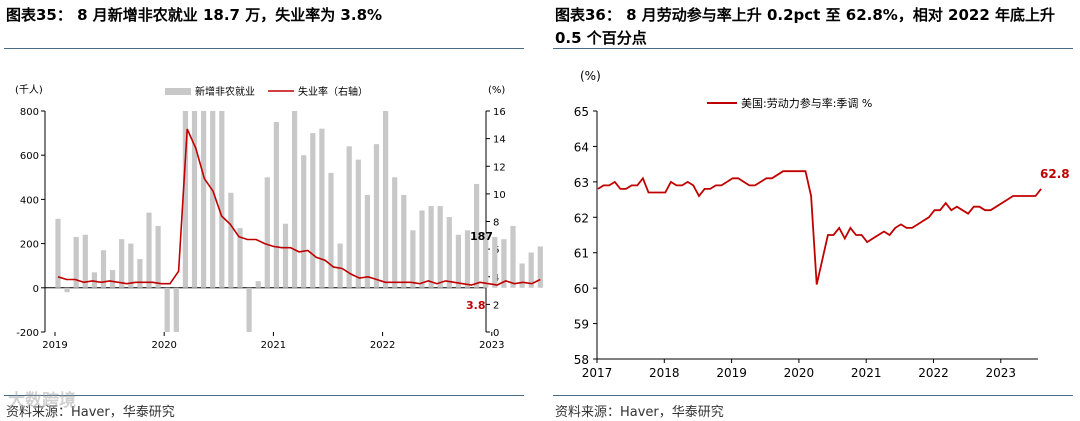 The image size is (1080, 421). I want to click on lfpr-y-tick-label: 63, so click(581, 183).